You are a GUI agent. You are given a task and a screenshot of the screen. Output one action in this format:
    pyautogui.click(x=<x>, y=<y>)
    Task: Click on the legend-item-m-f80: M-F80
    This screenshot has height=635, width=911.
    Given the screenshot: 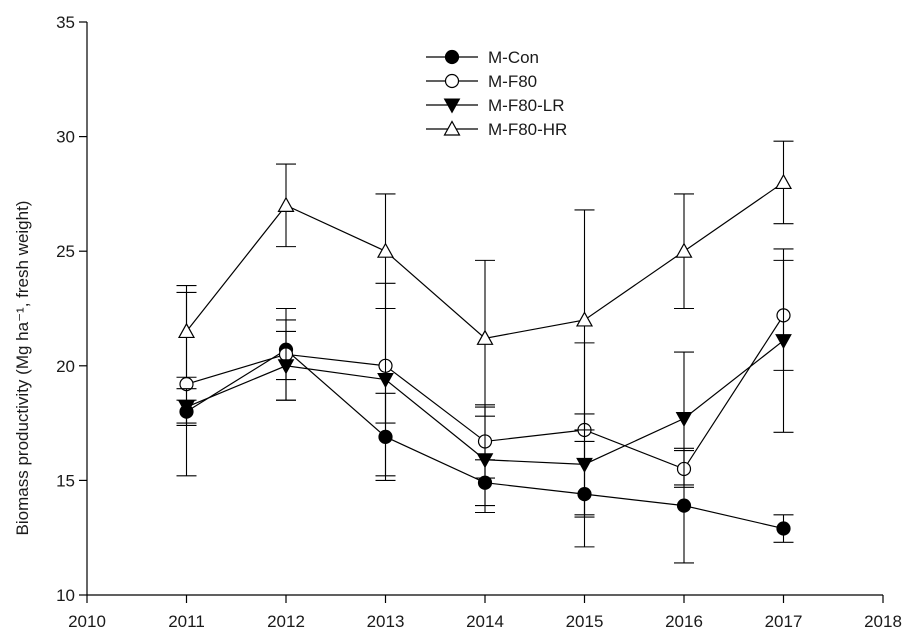 What is the action you would take?
    pyautogui.click(x=481, y=81)
    